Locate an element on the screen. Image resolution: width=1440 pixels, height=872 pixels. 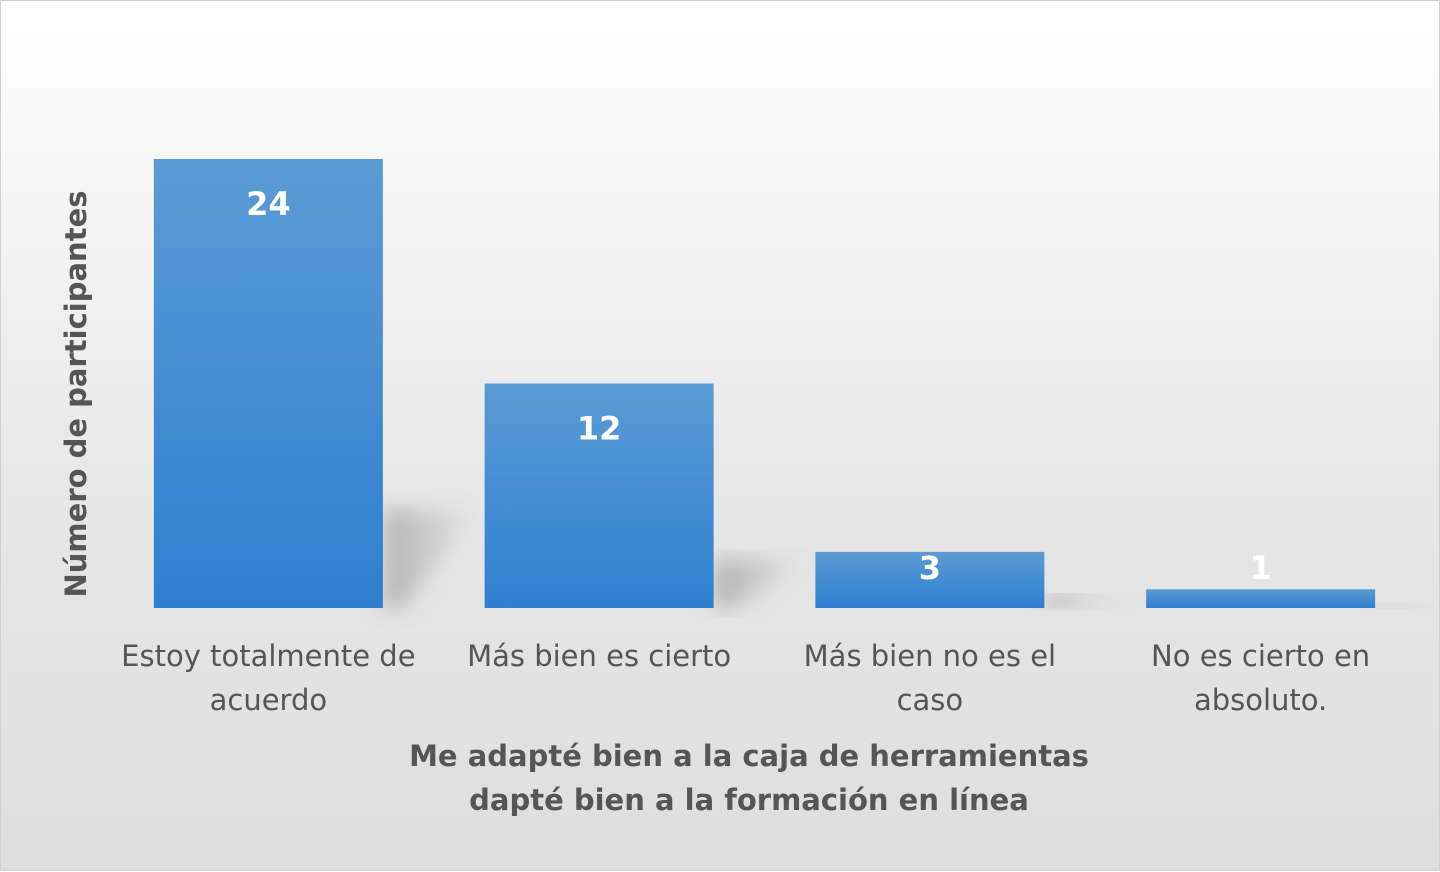
x-axis-title-line-1: Me adapté bien a la caja de herramientas is located at coordinates (749, 756).